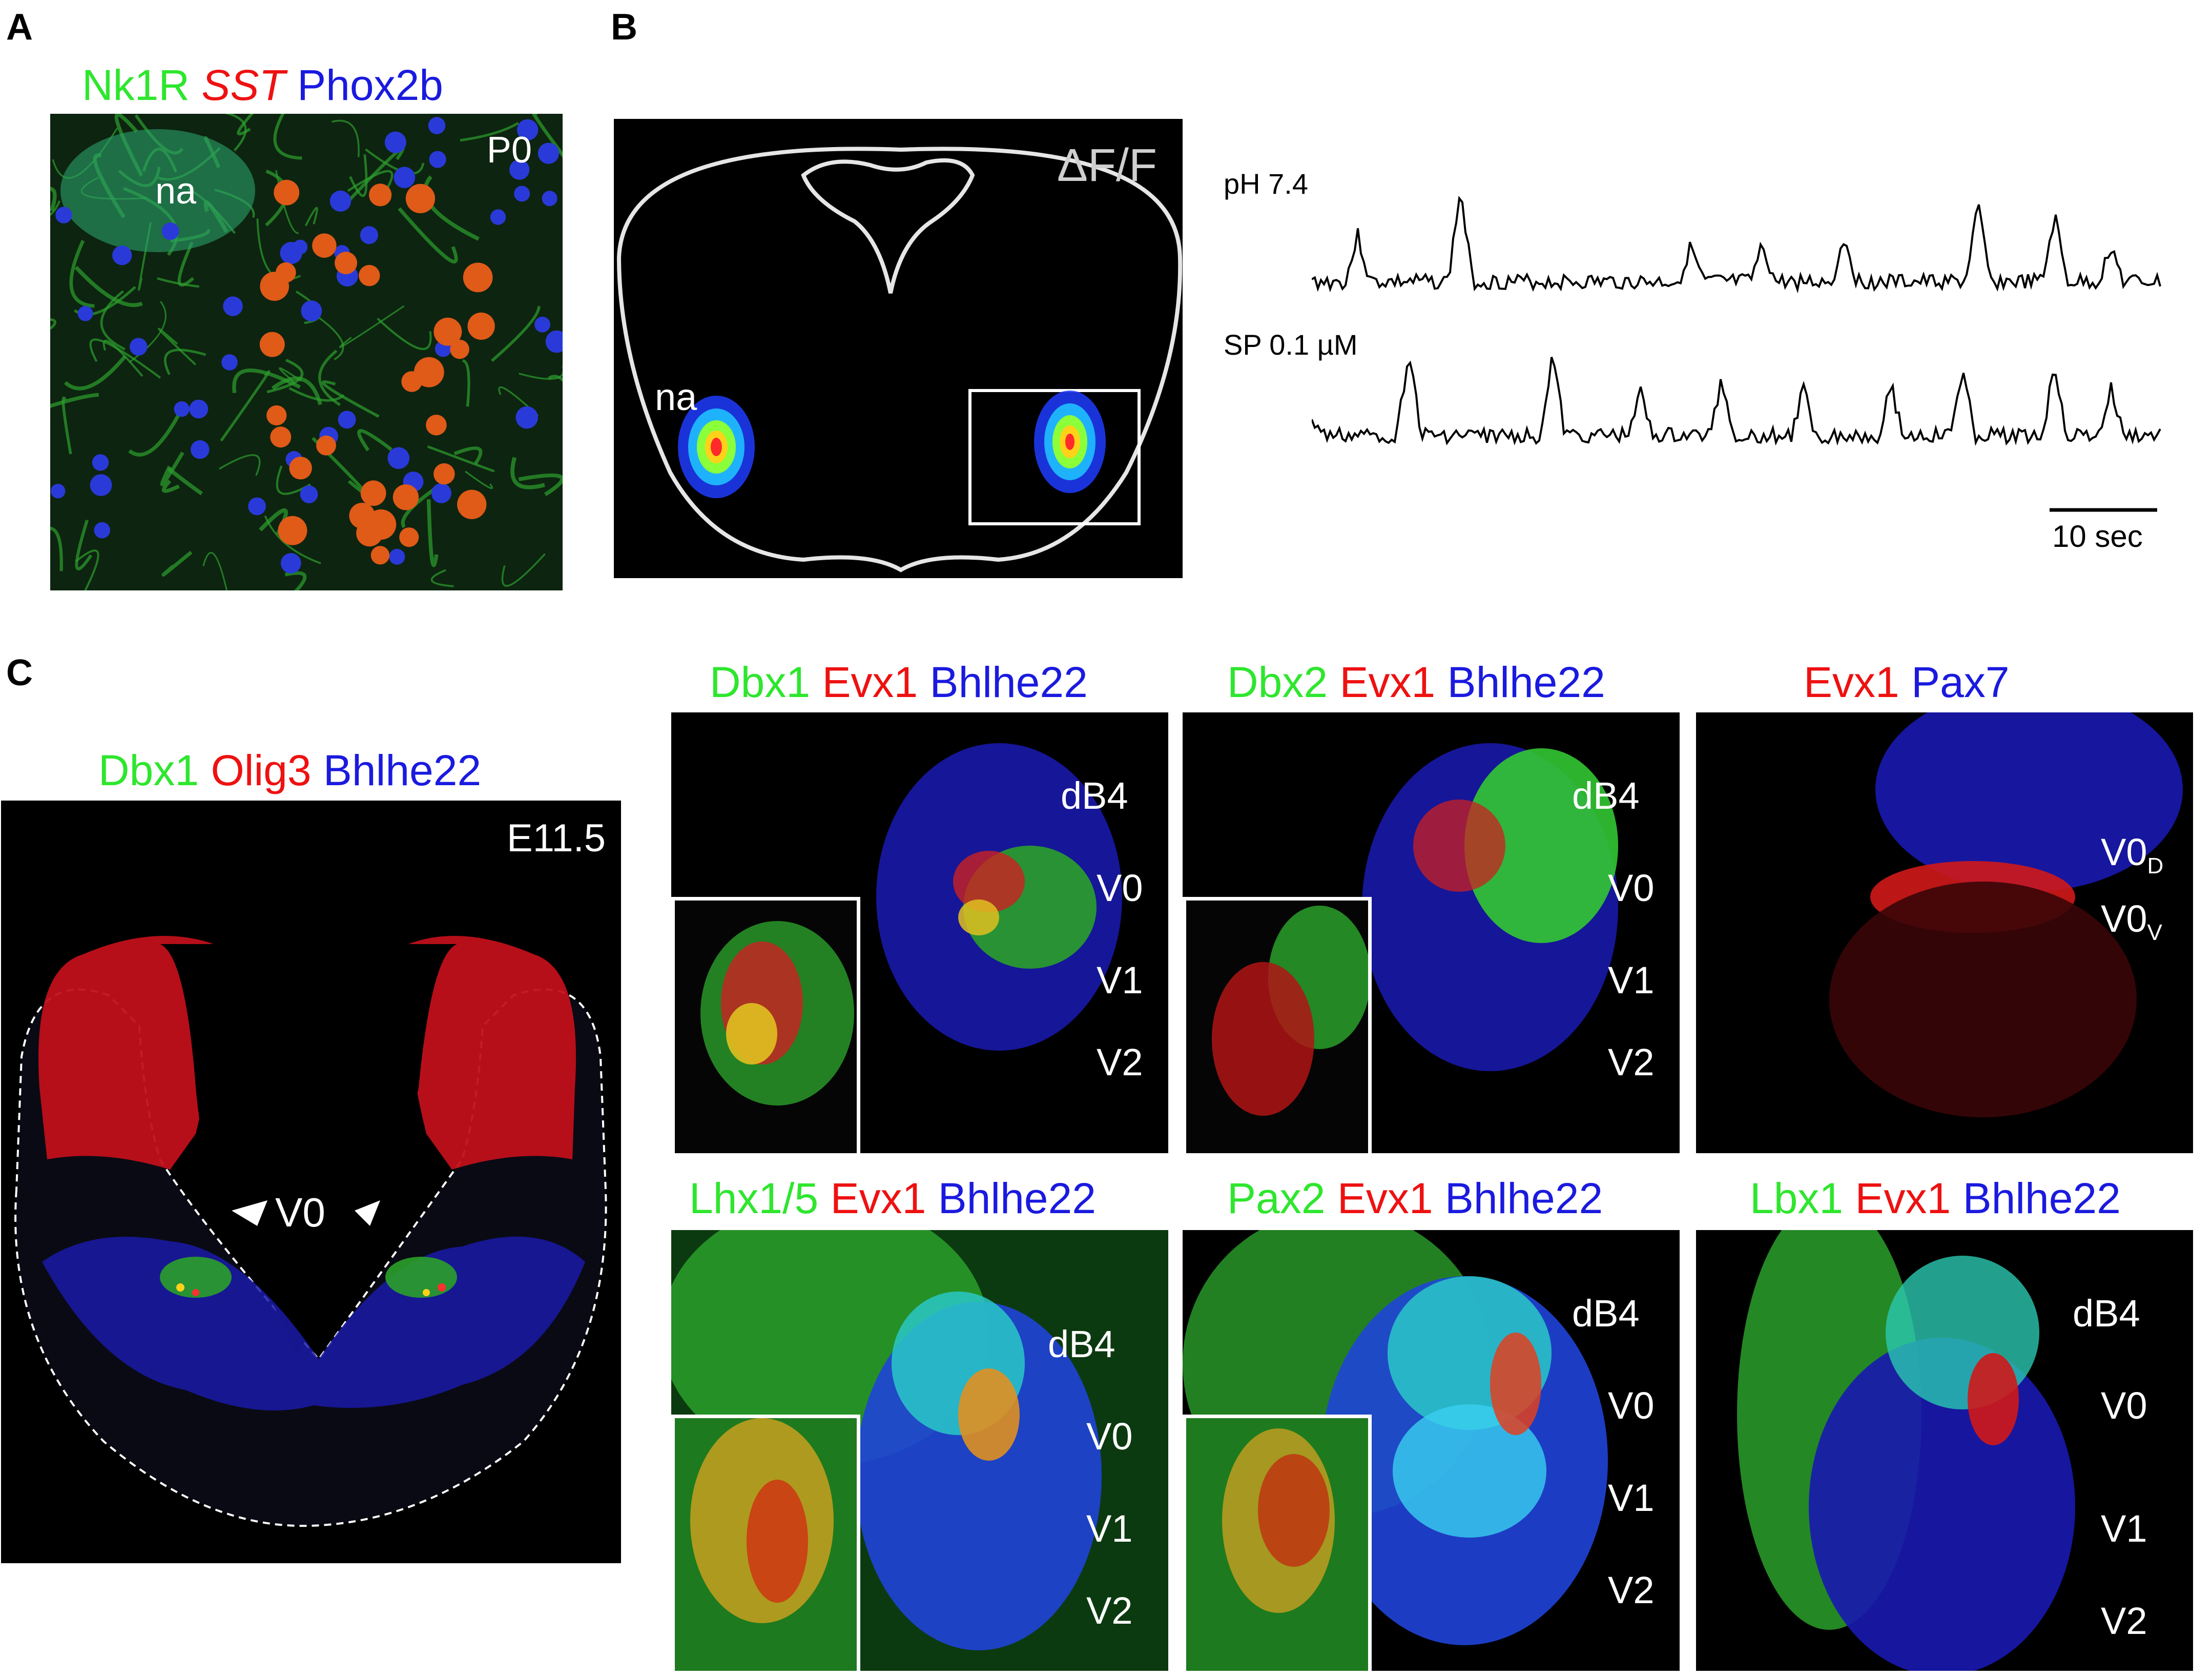 This screenshot has width=2212, height=1678. What do you see at coordinates (676, 397) in the screenshot?
I see `na-label-b: na` at bounding box center [676, 397].